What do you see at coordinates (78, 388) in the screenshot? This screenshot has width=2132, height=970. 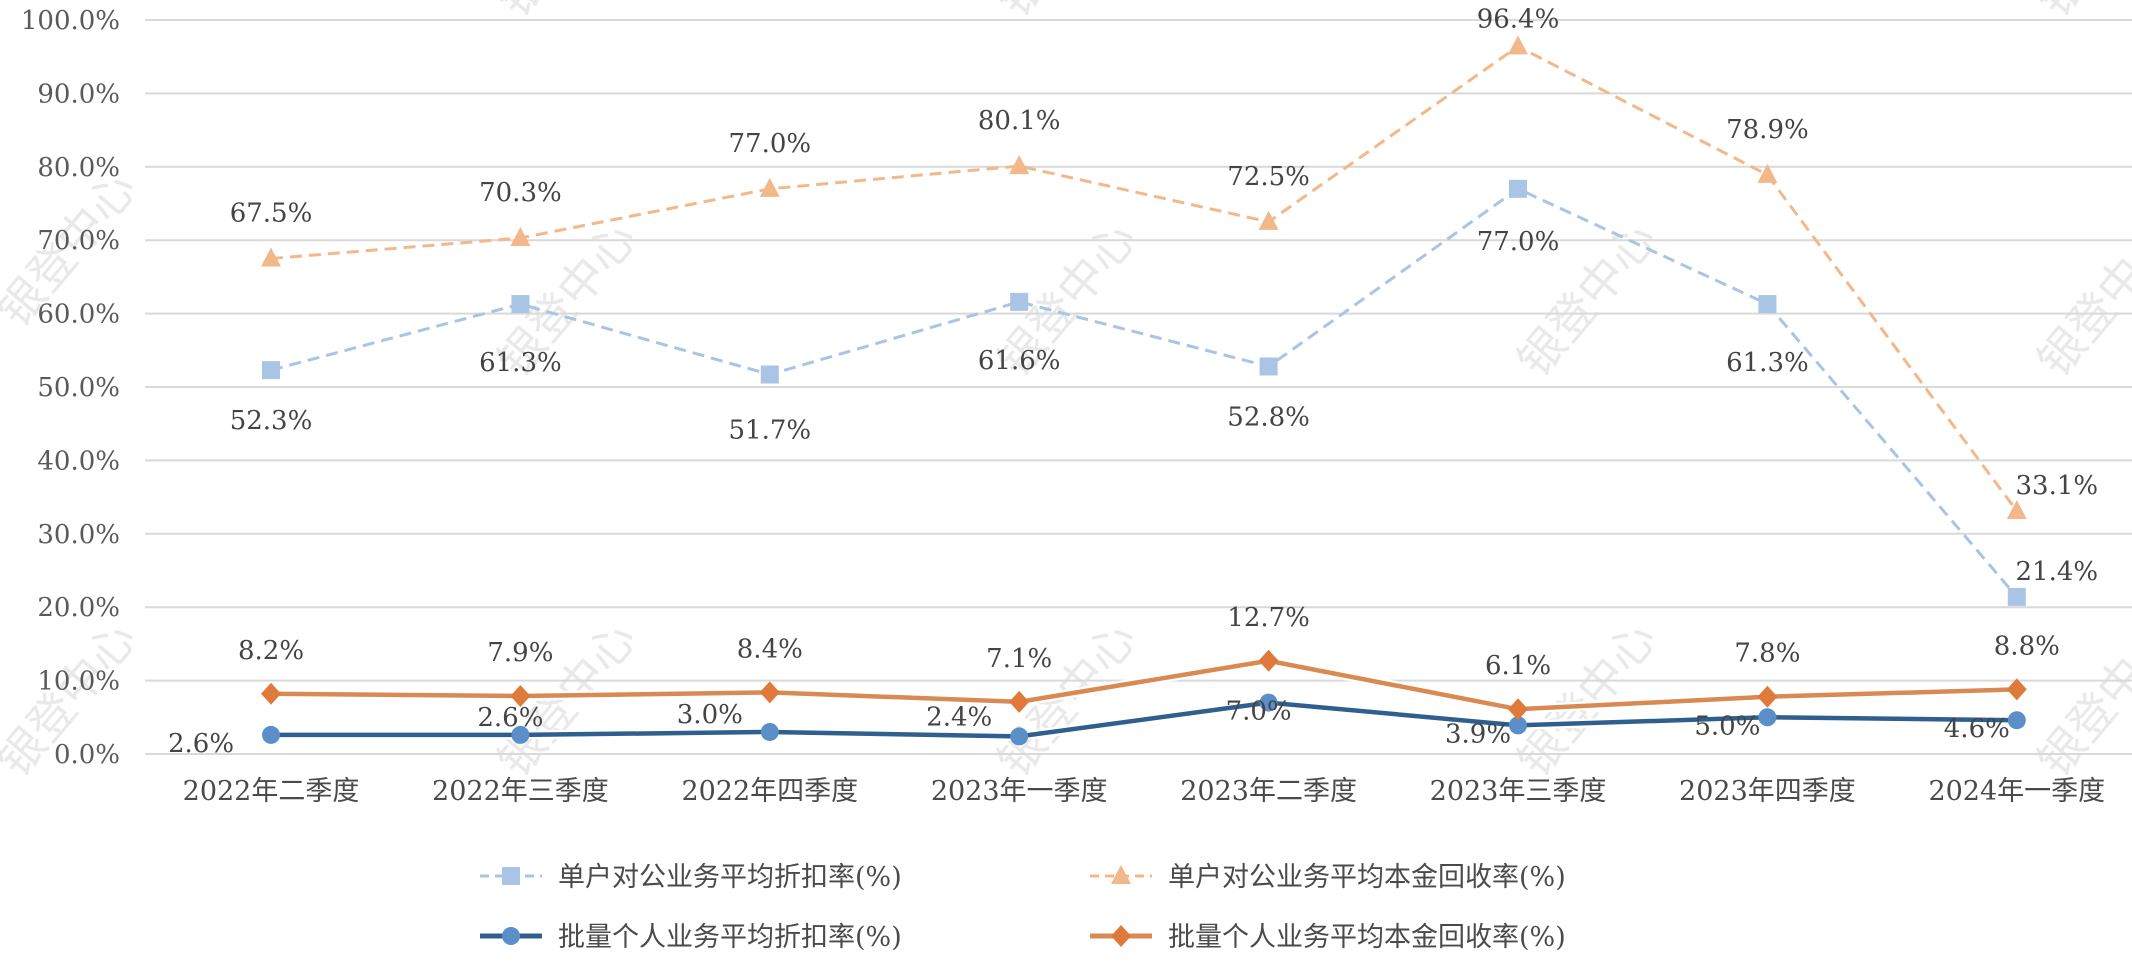 I see `y-tick-label: 50.0%` at bounding box center [78, 388].